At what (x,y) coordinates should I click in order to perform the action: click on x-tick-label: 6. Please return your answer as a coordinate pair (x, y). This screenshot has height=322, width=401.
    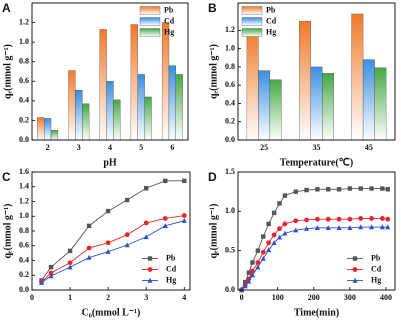
    Looking at the image, I should click on (172, 147).